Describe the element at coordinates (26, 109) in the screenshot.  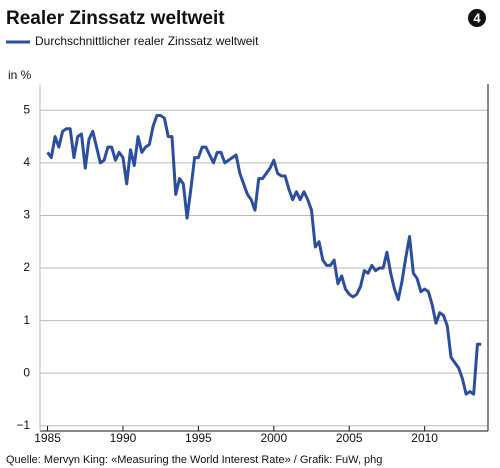
I see `y-tick-label: 5` at that location.